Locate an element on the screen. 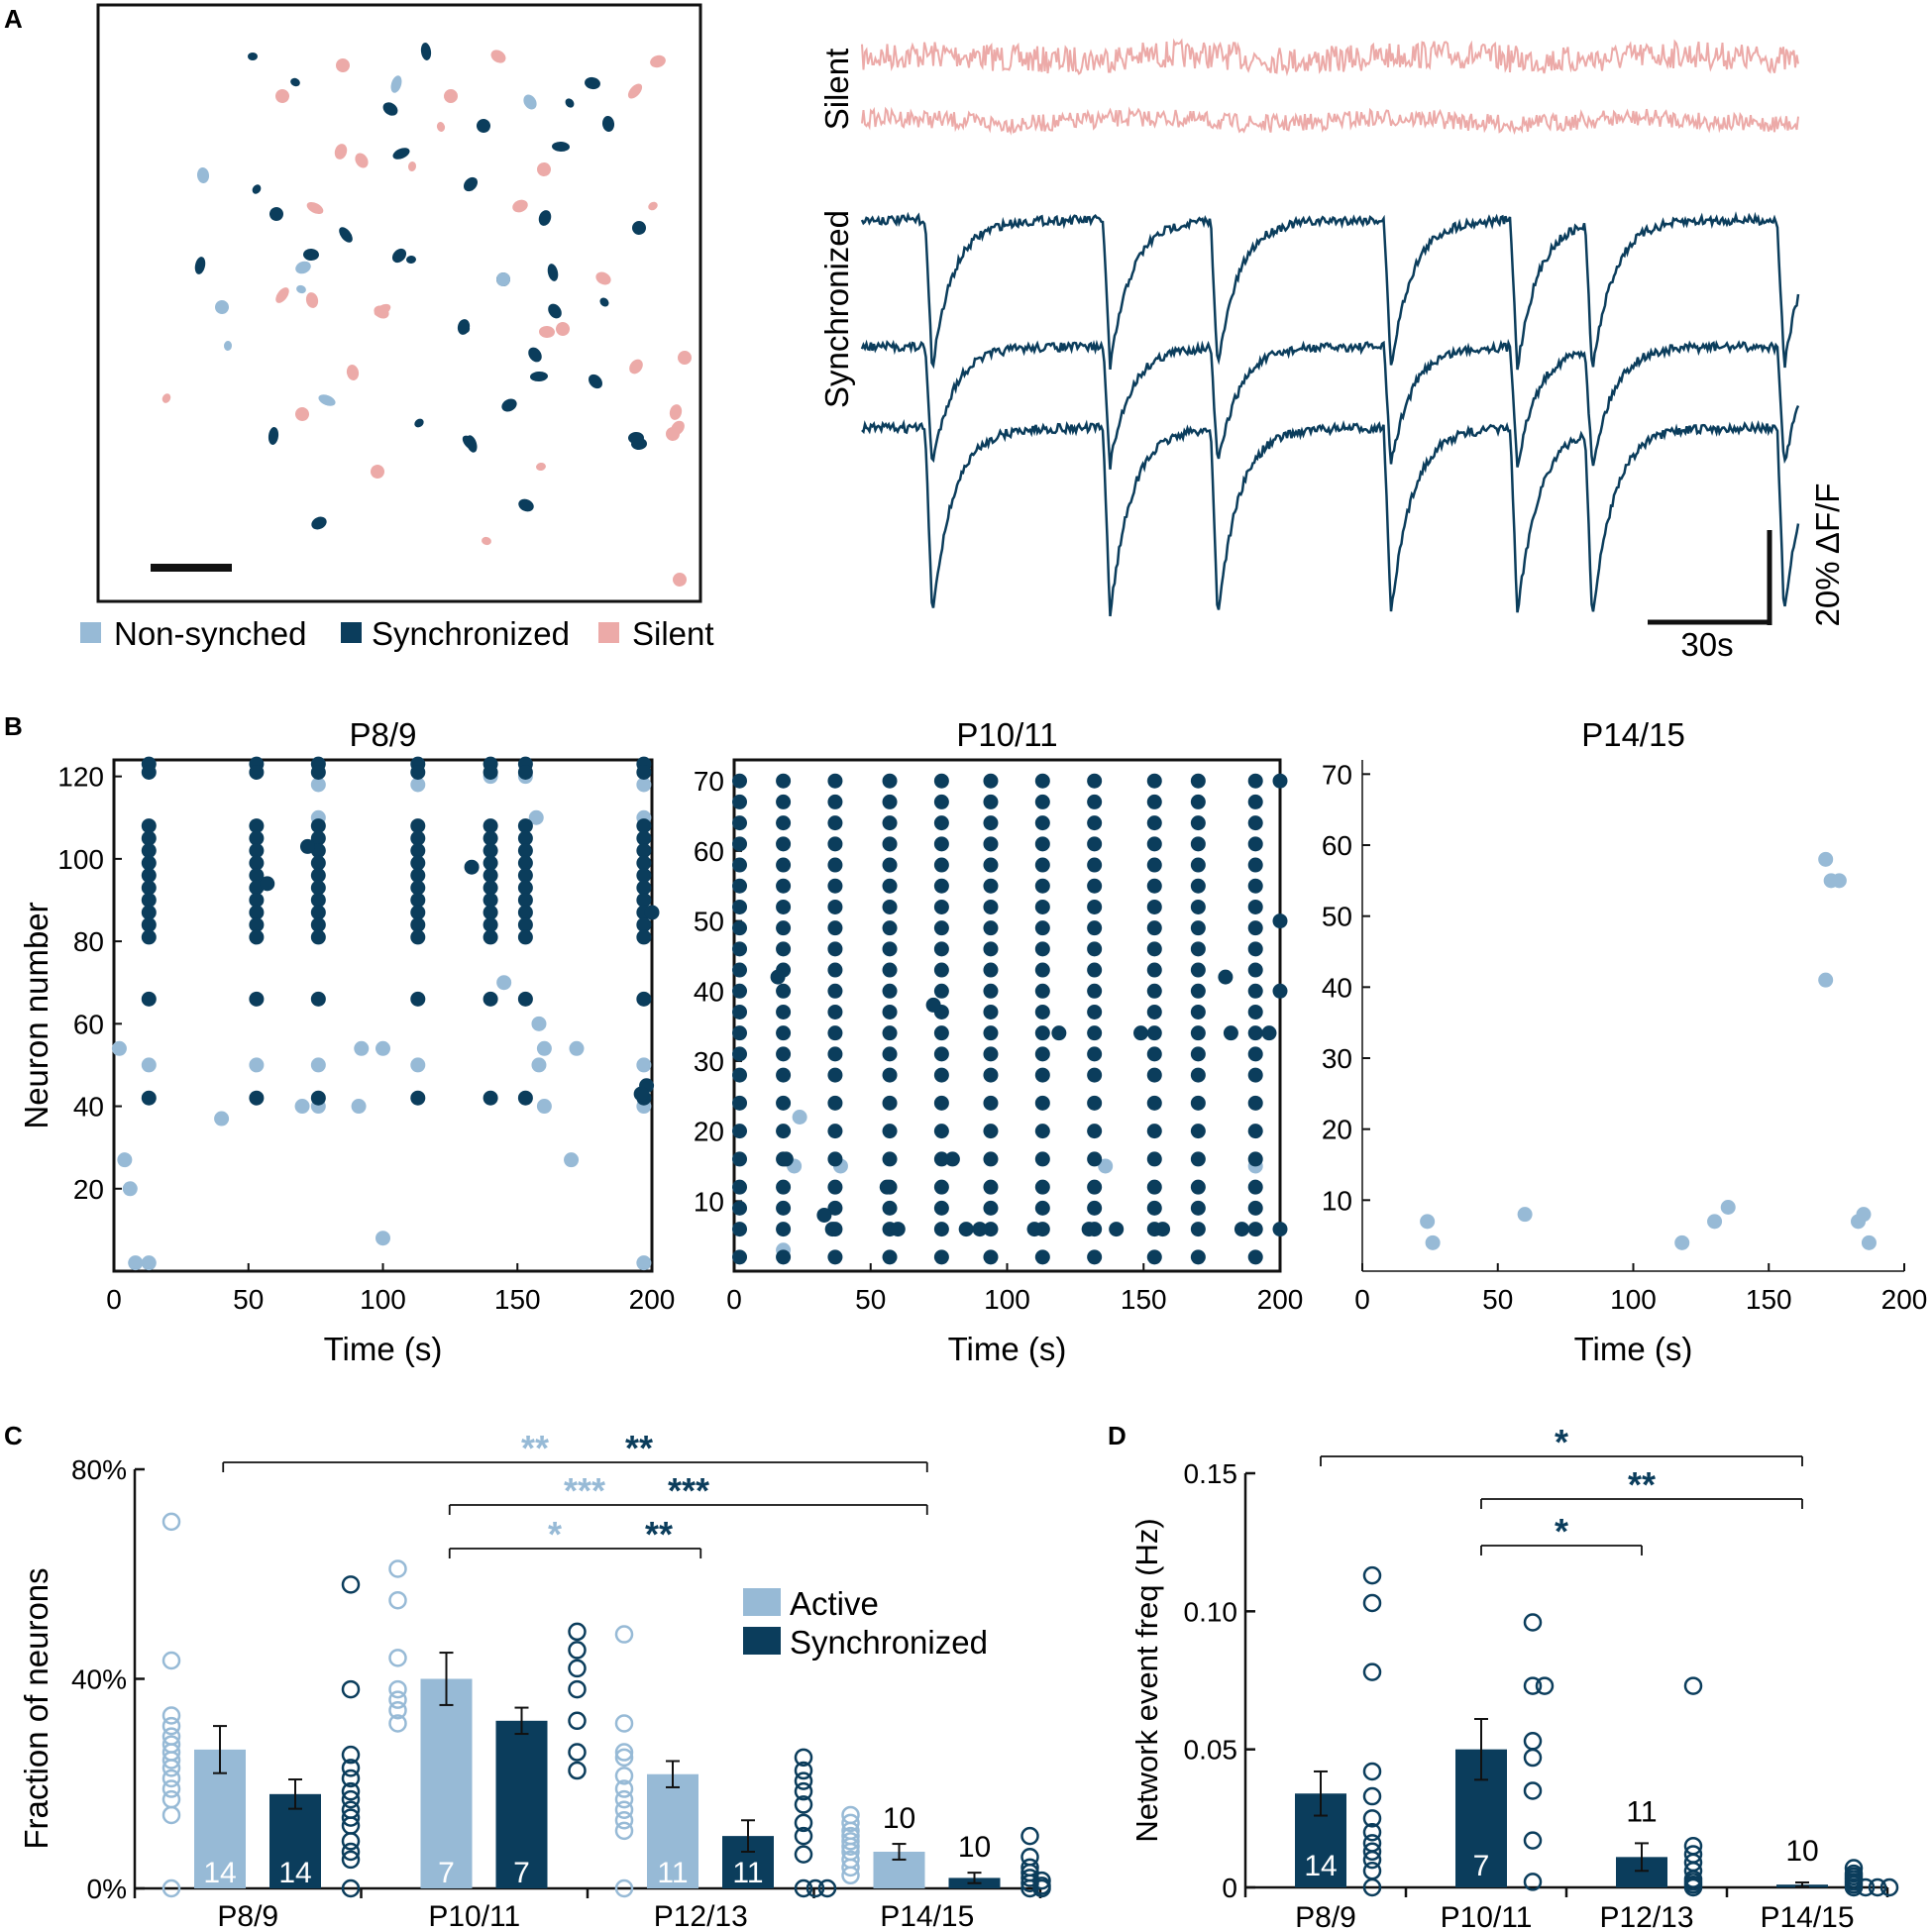 The image size is (1932, 1931). panel-letter-b: B is located at coordinates (13, 726).